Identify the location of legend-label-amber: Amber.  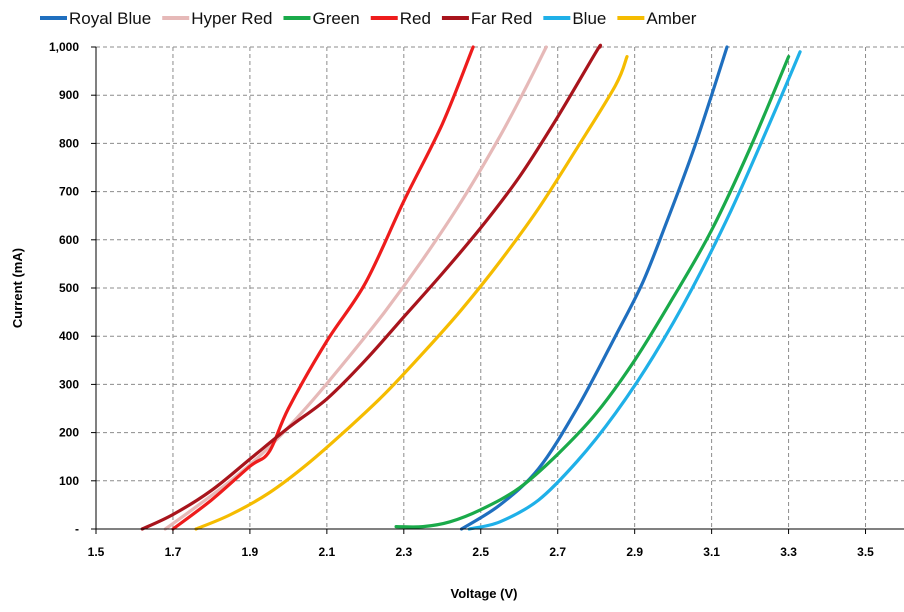
(671, 18).